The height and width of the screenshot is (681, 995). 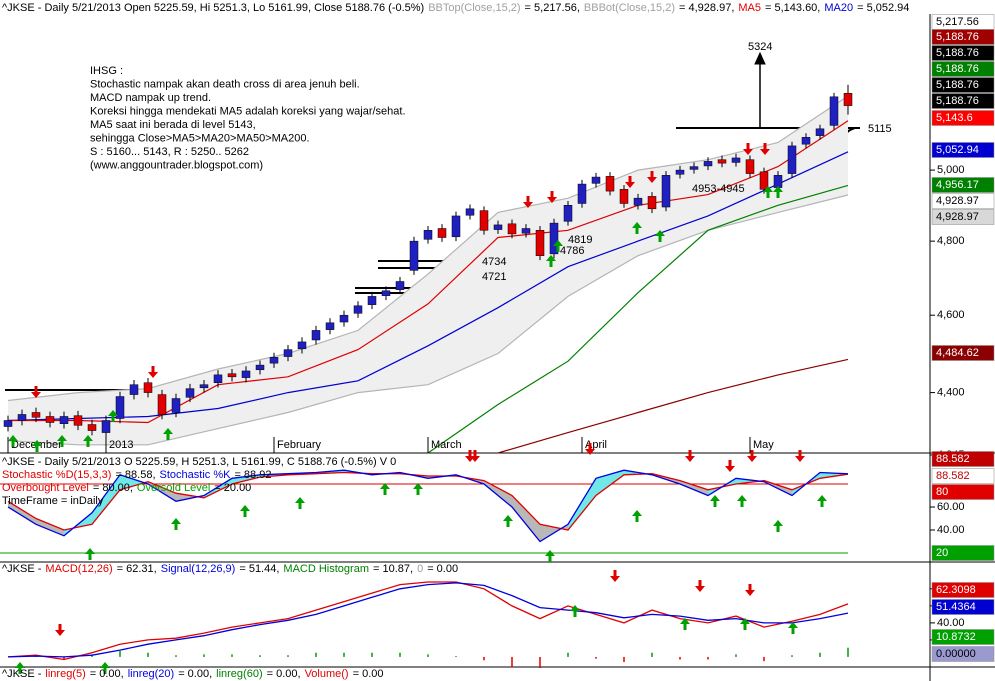 What do you see at coordinates (763, 445) in the screenshot?
I see `x-tick-label: May` at bounding box center [763, 445].